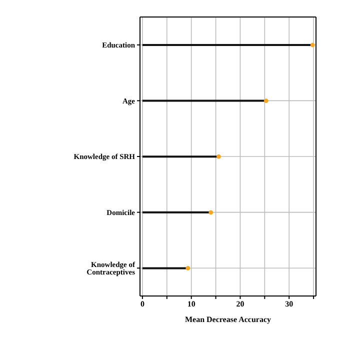 Image resolution: width=353 pixels, height=337 pixels. Describe the element at coordinates (289, 304) in the screenshot. I see `x-tick-label: 30` at that location.